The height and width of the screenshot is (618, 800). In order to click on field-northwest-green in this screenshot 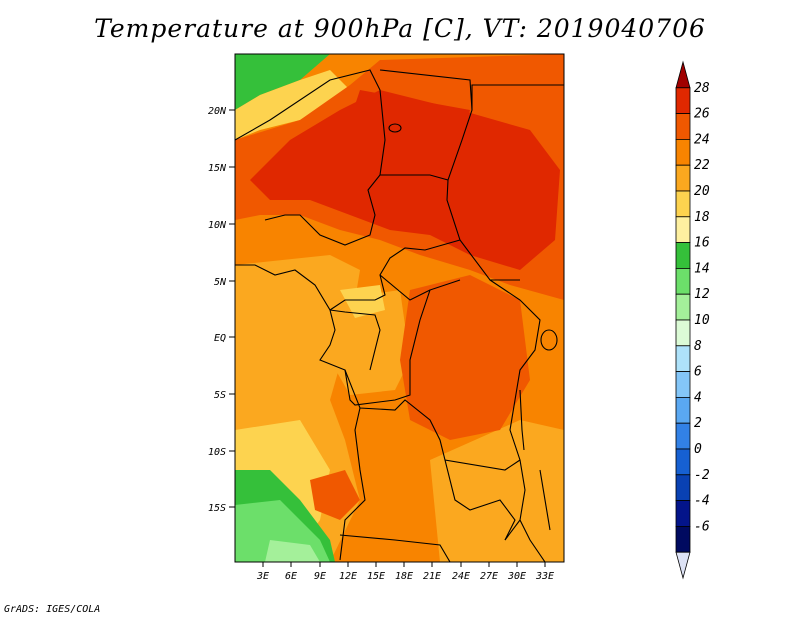, I will do `click(282, 82)`.